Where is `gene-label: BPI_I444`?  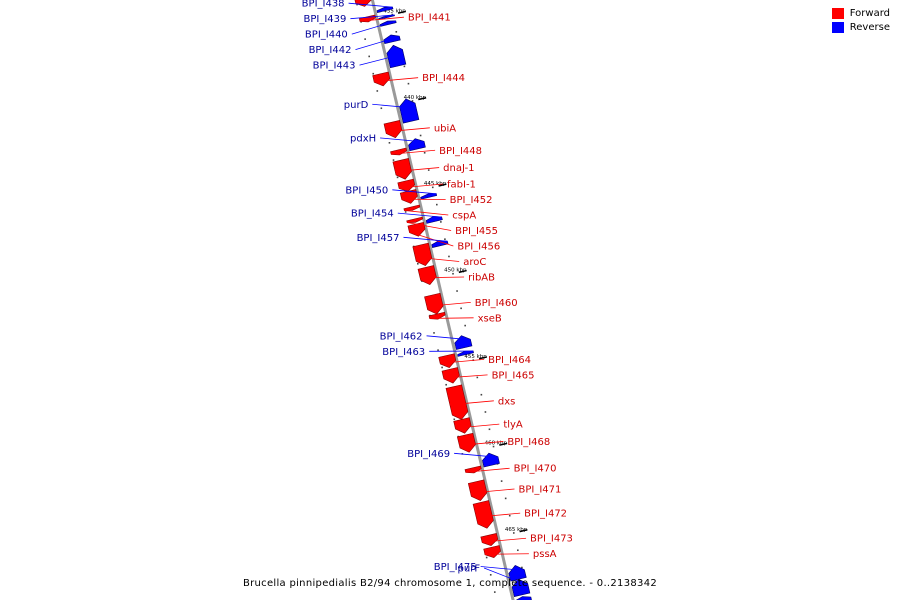 gene-label: BPI_I444 is located at coordinates (443, 78).